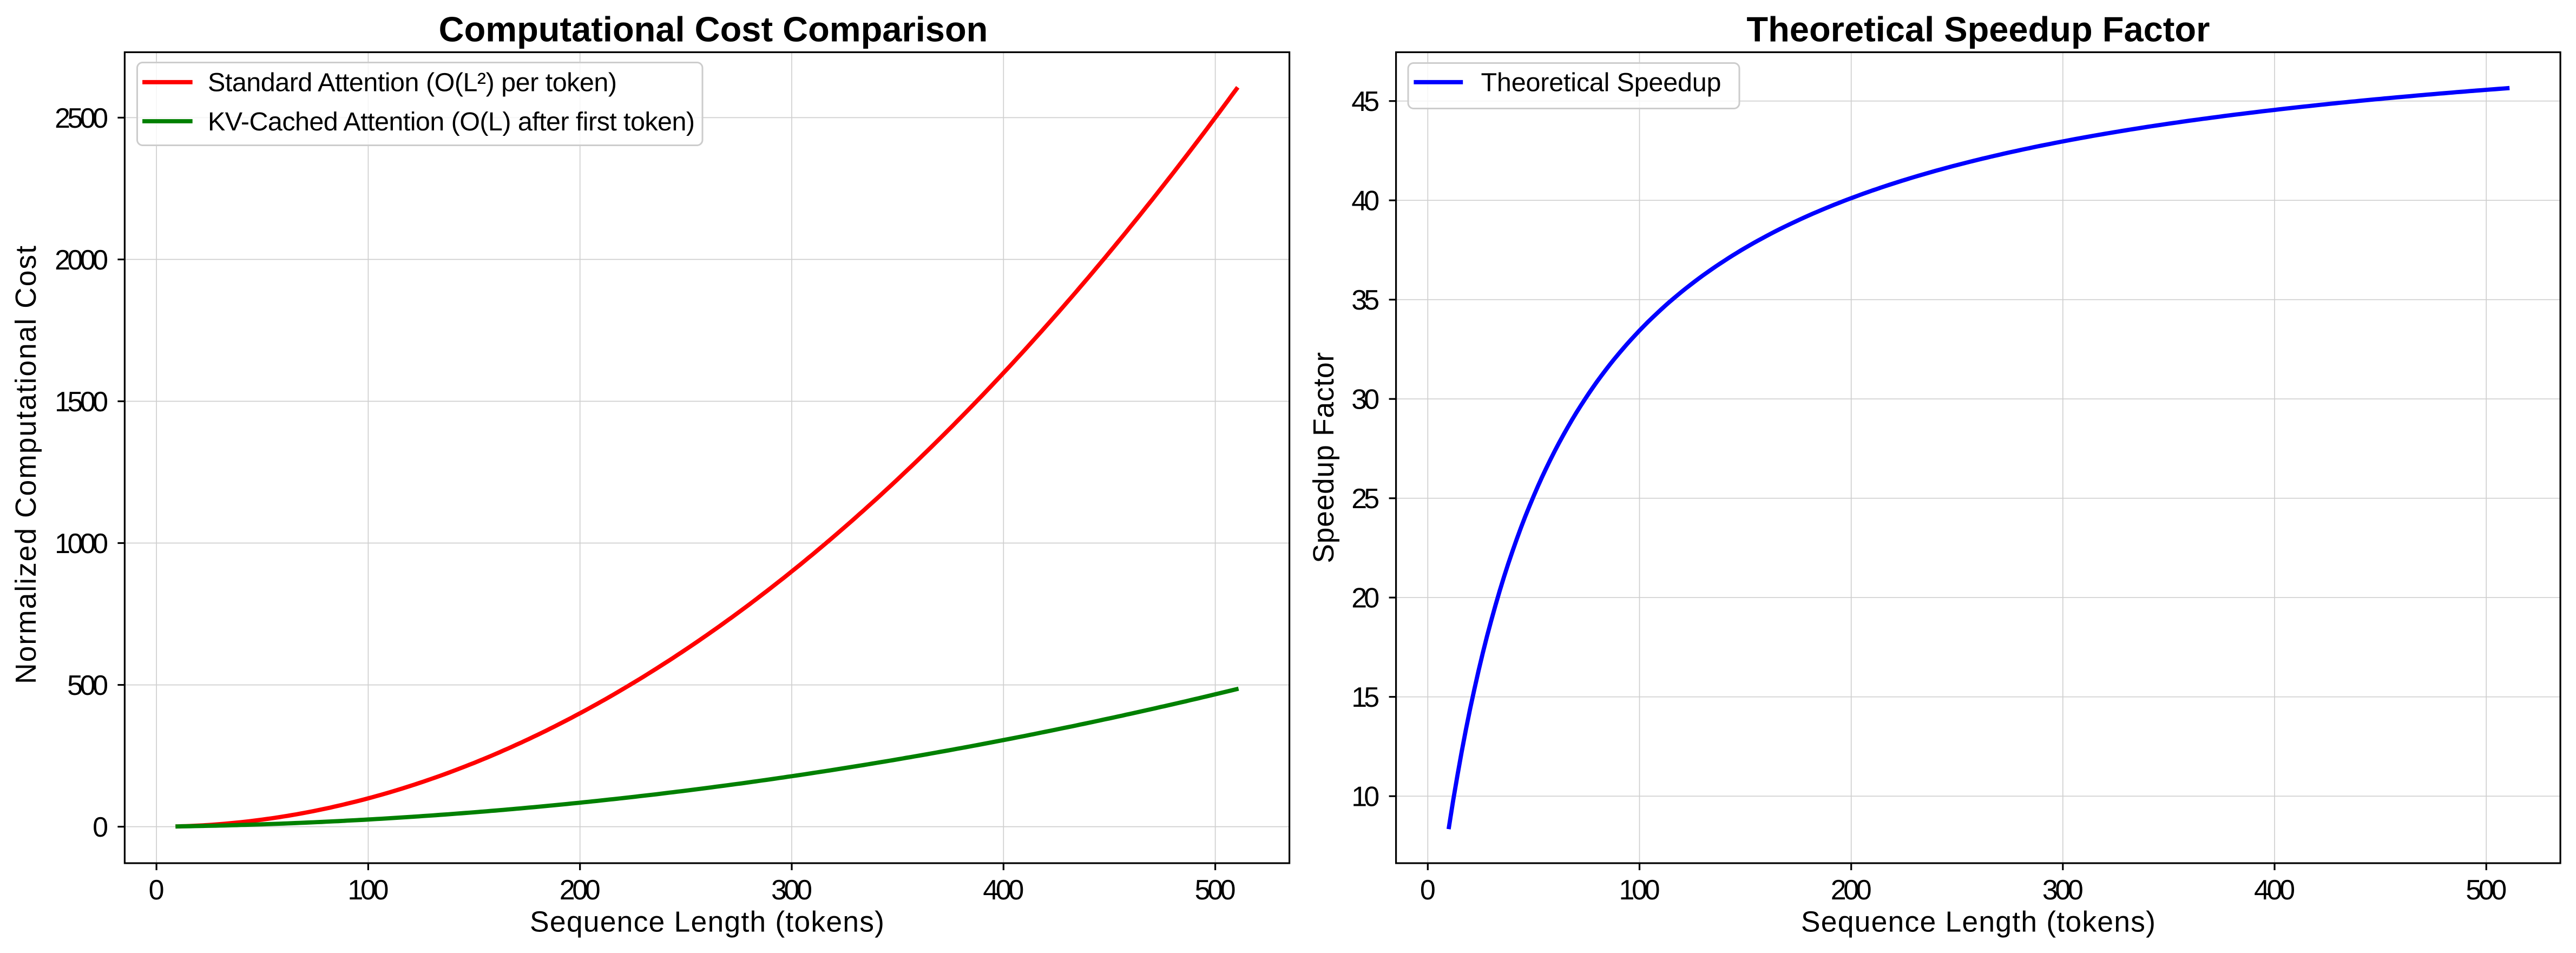 The height and width of the screenshot is (953, 2576). What do you see at coordinates (26, 465) in the screenshot?
I see `svg-text: Normalized Computational Cost` at bounding box center [26, 465].